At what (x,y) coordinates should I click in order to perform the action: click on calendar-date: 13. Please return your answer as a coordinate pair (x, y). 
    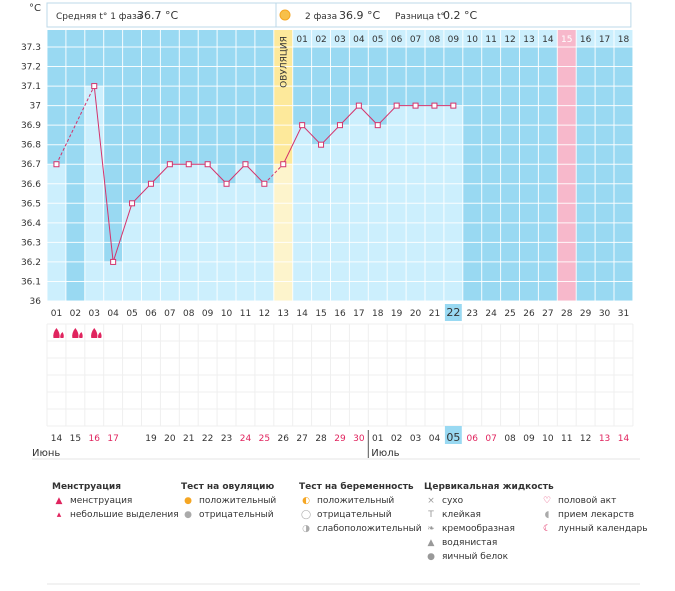
    Looking at the image, I should click on (604, 439).